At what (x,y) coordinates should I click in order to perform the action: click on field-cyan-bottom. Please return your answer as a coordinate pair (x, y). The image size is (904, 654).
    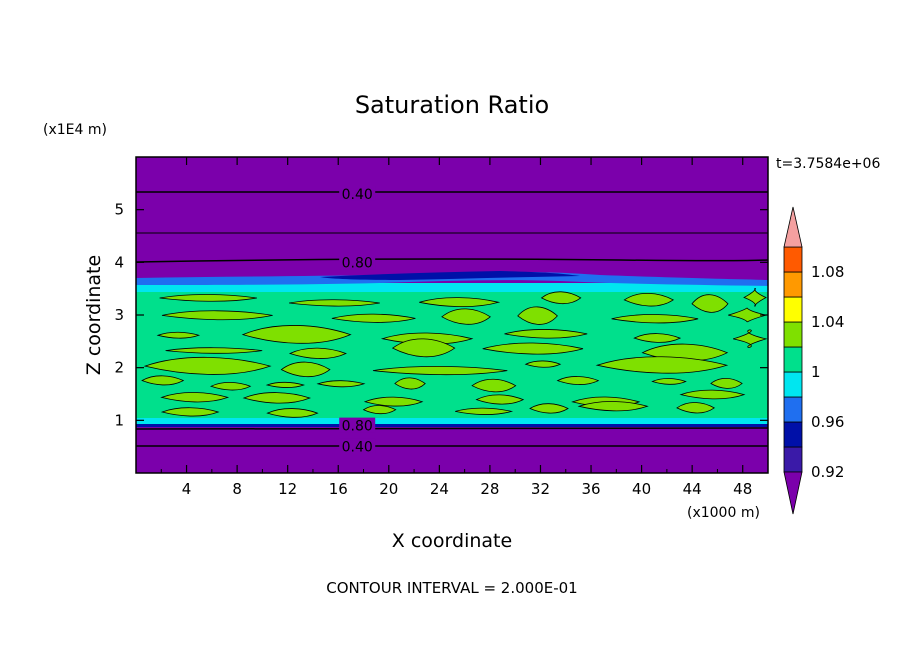
    Looking at the image, I should click on (452, 421).